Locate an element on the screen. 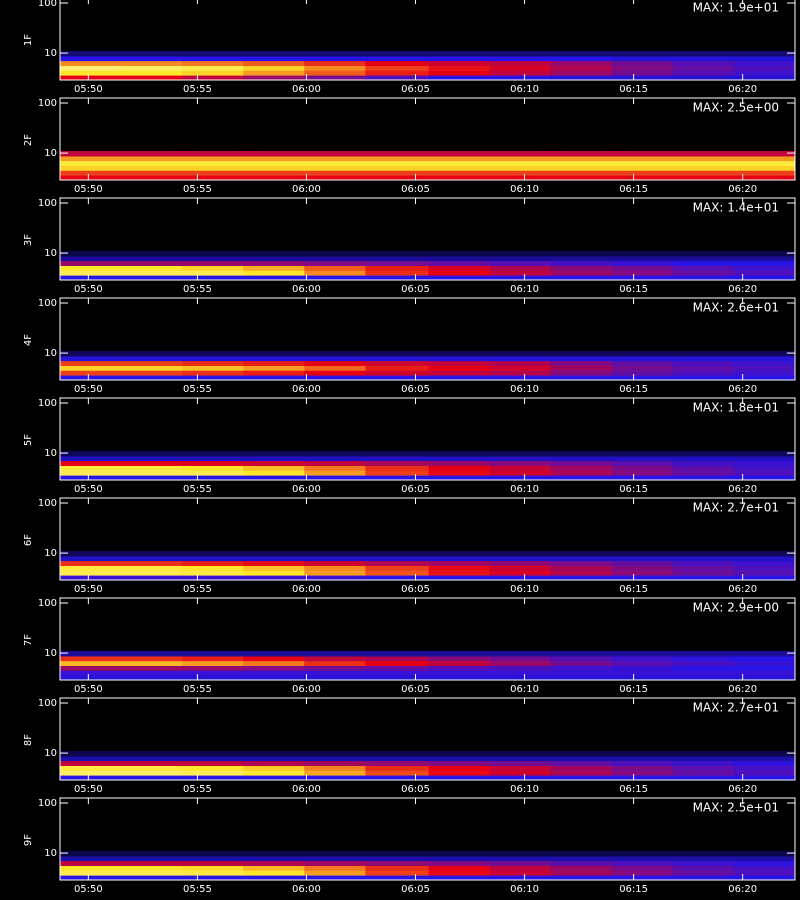  y-tick-label: 100 is located at coordinates (47, 4).